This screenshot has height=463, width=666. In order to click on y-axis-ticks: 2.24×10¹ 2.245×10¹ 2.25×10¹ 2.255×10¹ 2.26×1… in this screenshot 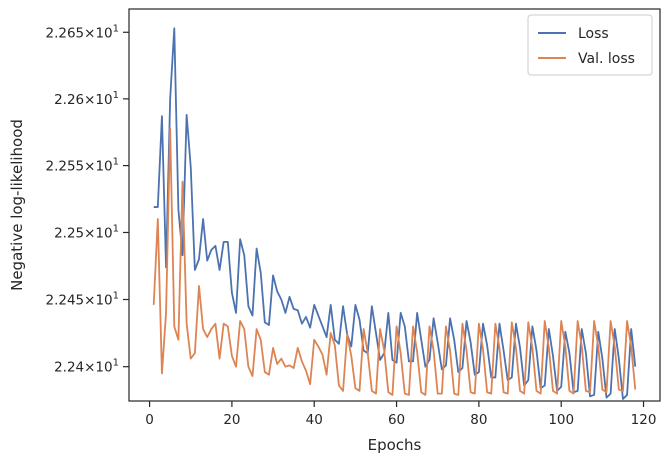, I will do `click(87, 199)`.